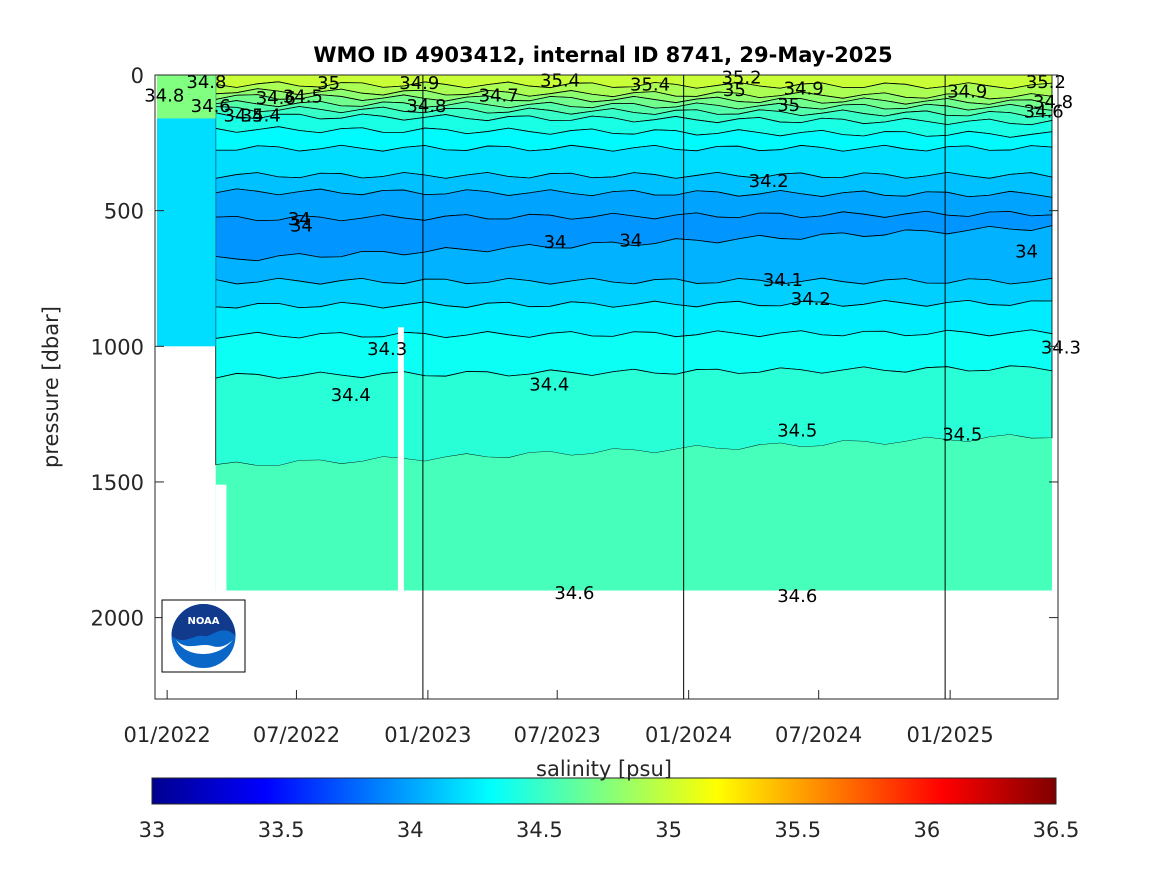 The width and height of the screenshot is (1167, 875). I want to click on contour-label: 34.1, so click(783, 280).